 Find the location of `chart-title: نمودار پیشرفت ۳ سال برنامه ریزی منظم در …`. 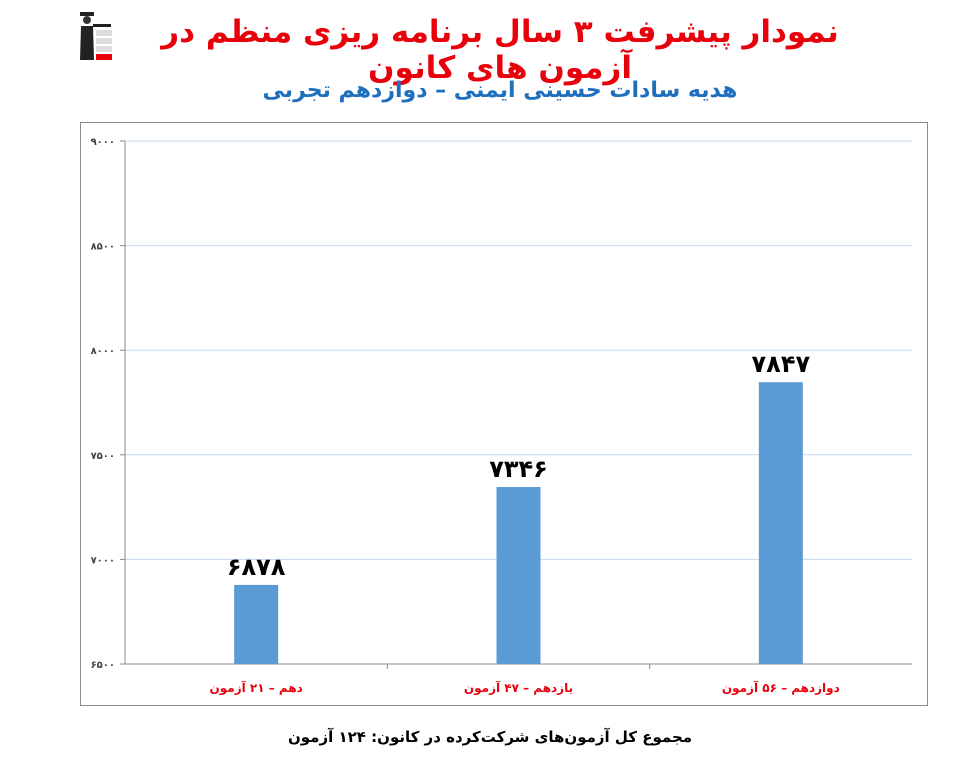

chart-title: نمودار پیشرفت ۳ سال برنامه ریزی منظم در … is located at coordinates (500, 50).